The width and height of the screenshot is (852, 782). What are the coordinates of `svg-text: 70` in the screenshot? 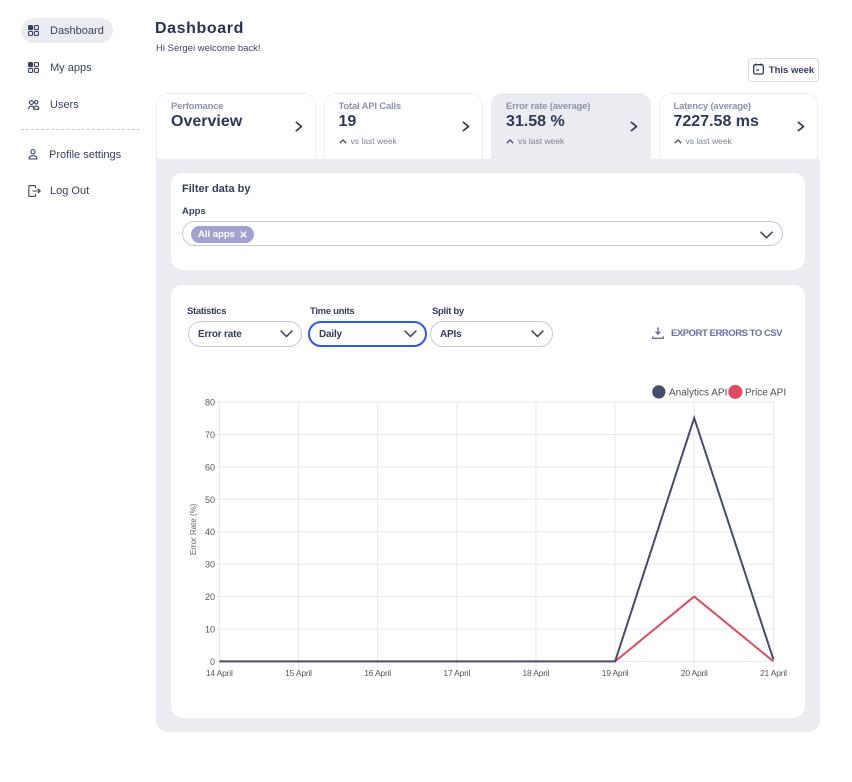 It's located at (210, 435).